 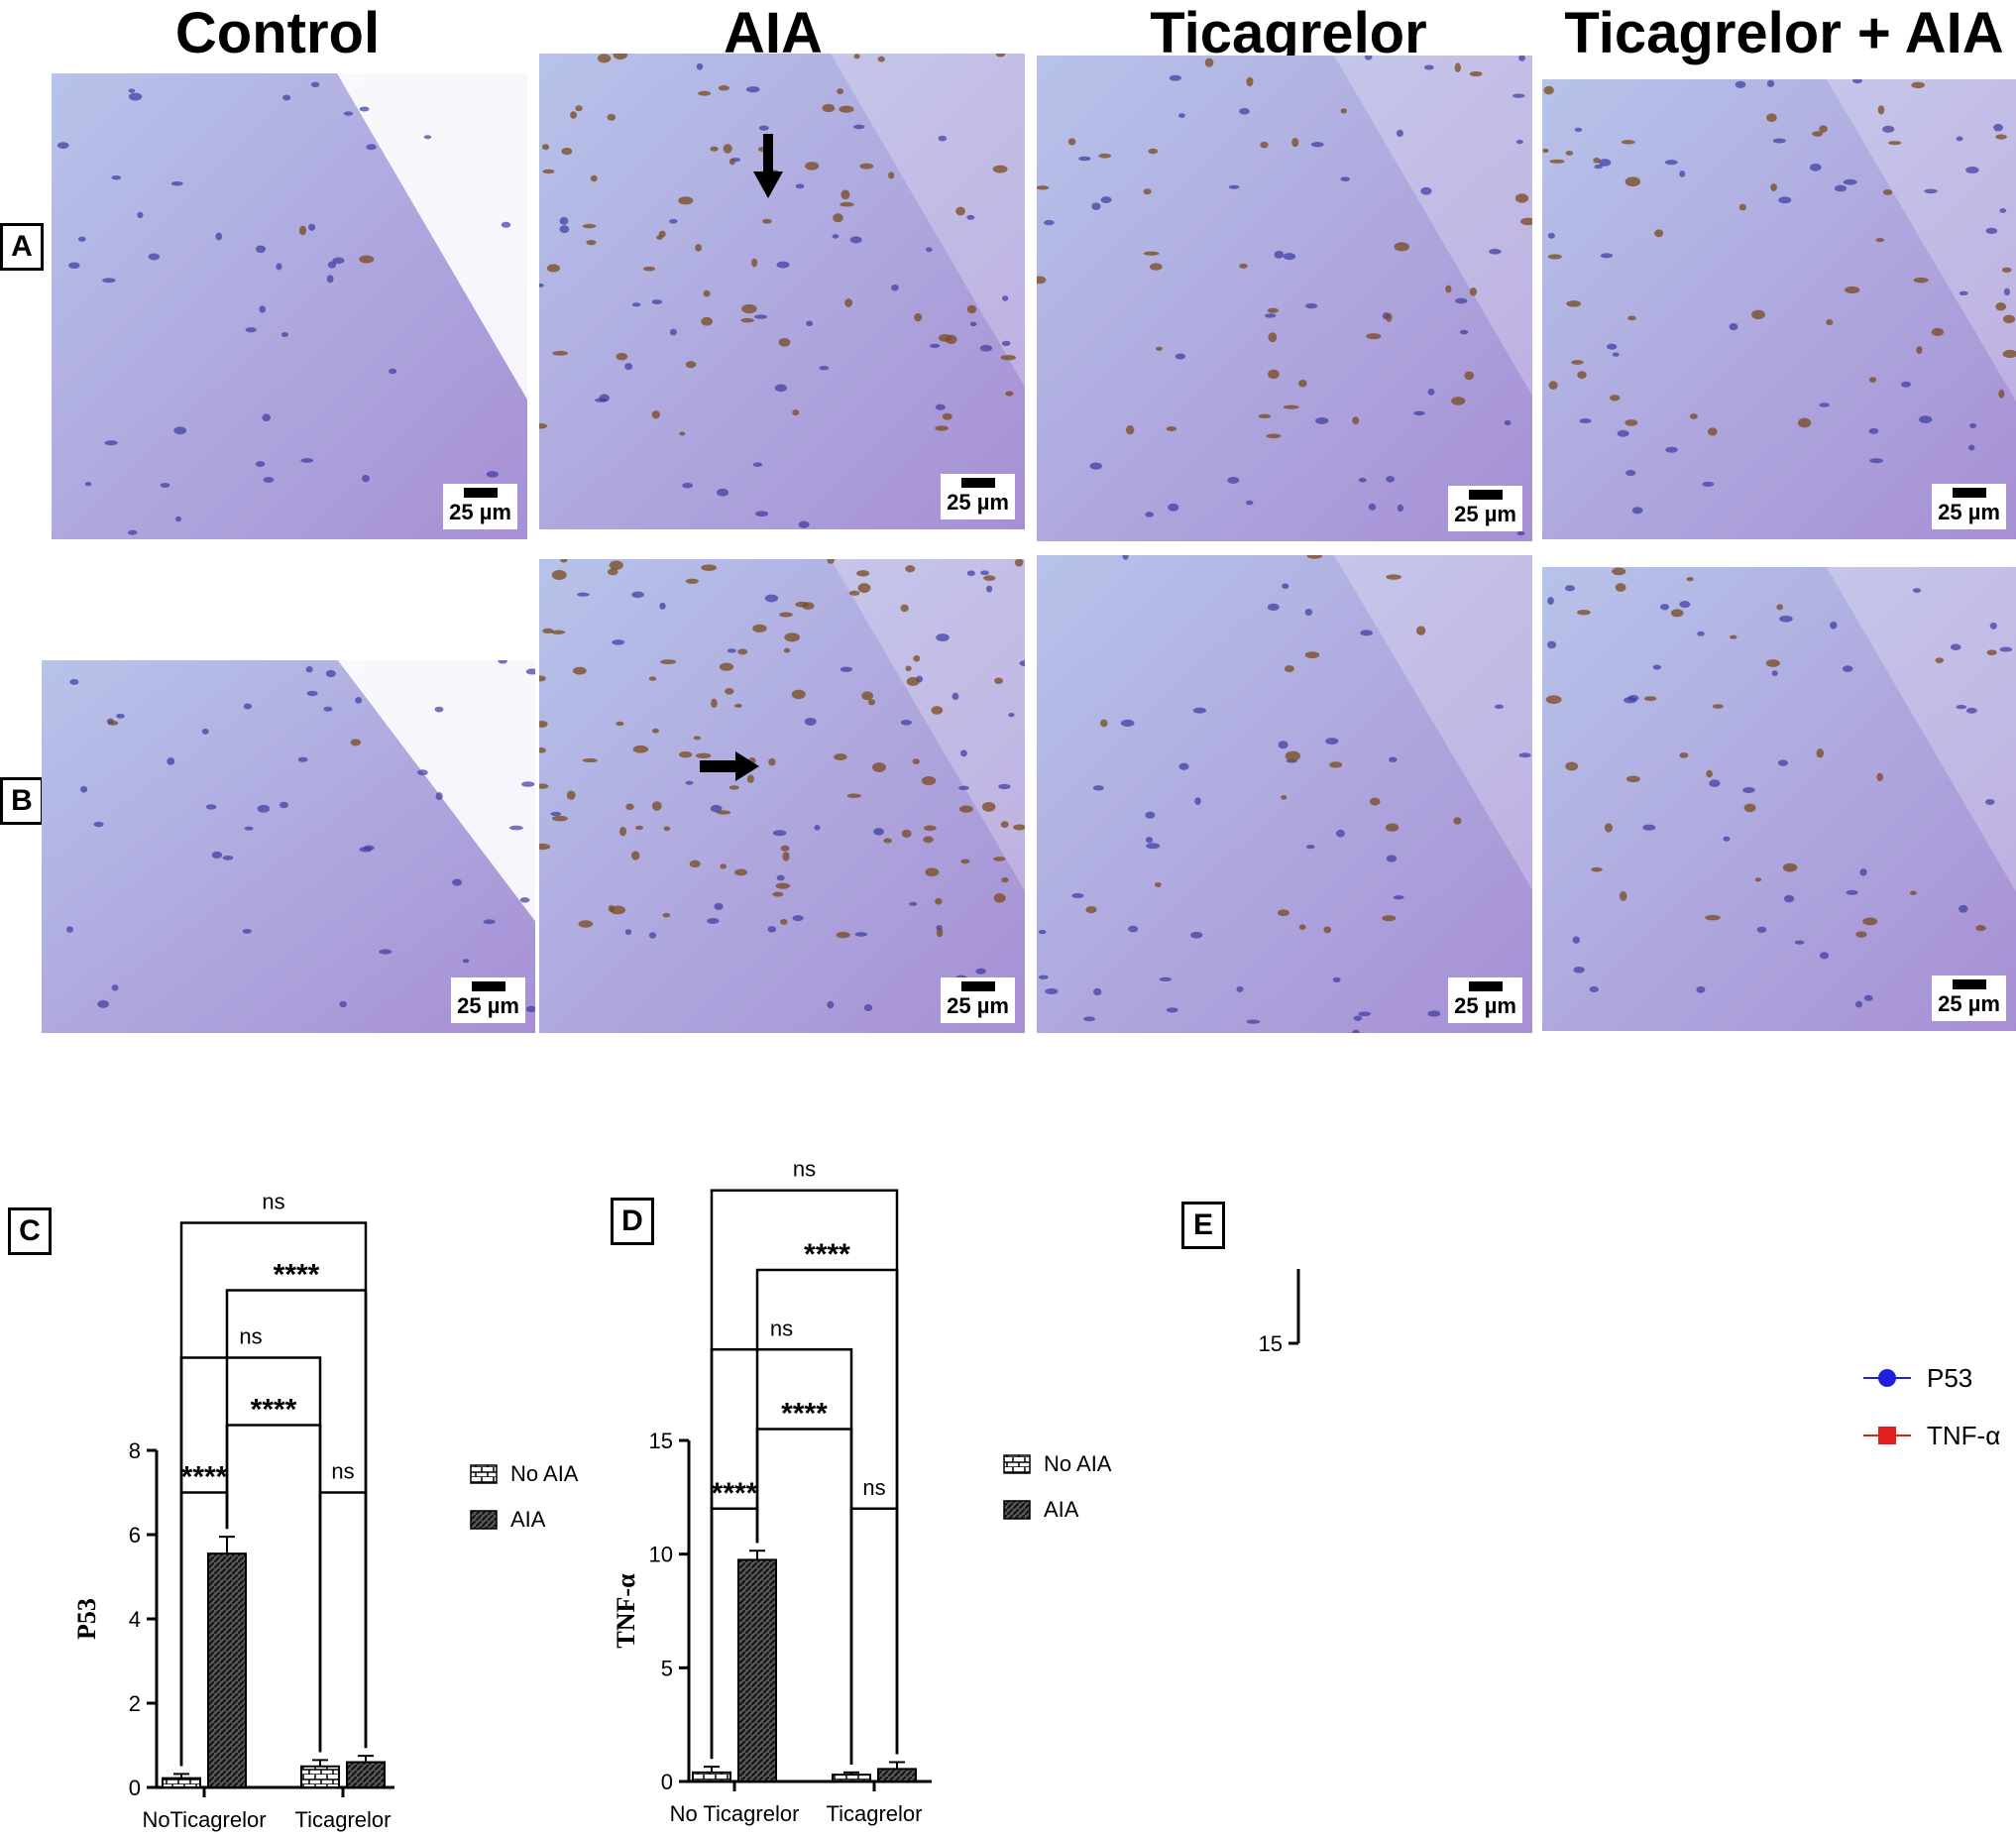 I want to click on micrograph-b-3: 25 µm, so click(x=1284, y=794).